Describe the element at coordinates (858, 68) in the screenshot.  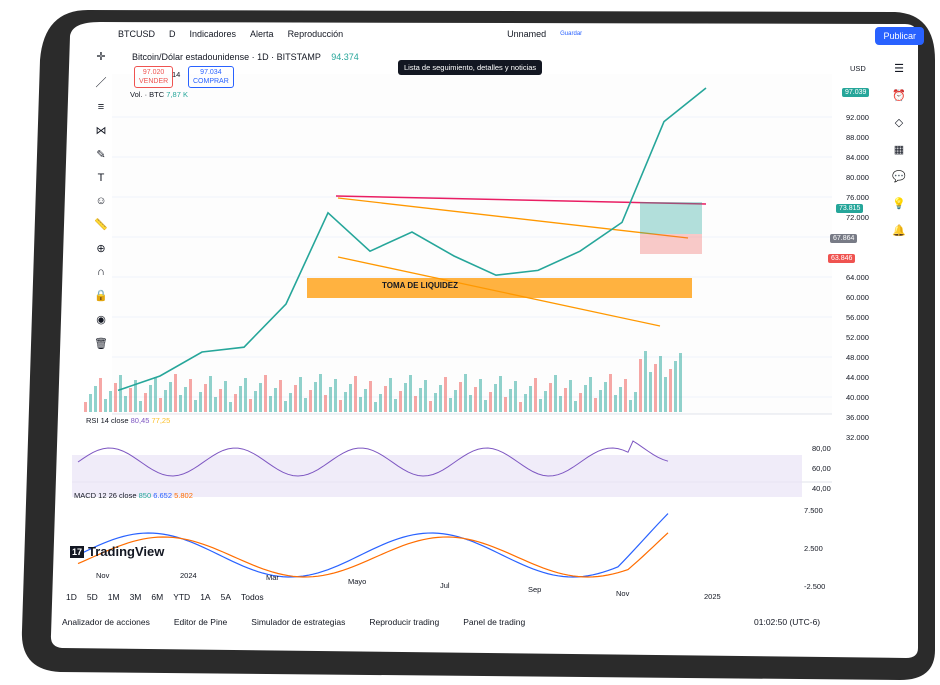
I see `currency-label: USD` at that location.